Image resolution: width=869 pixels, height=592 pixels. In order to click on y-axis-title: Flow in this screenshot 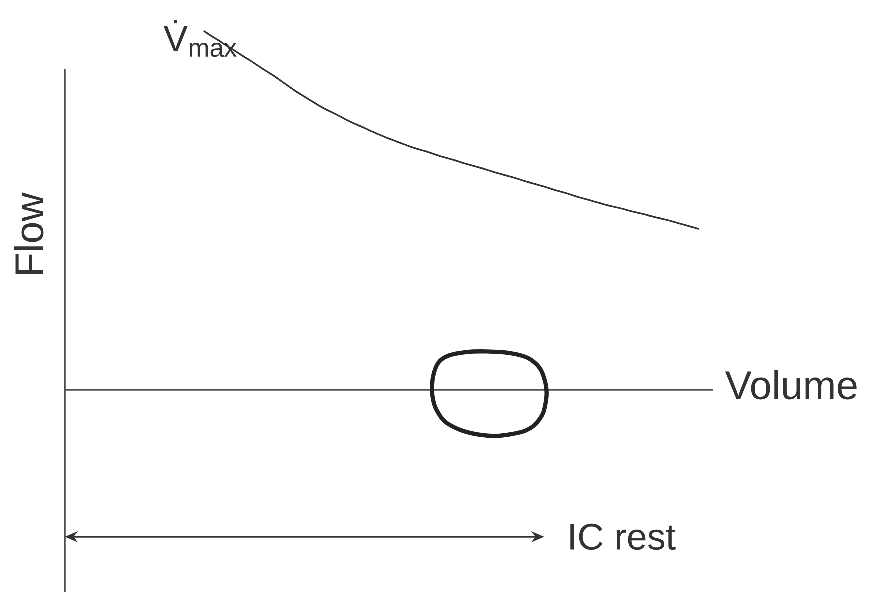, I will do `click(29, 233)`.